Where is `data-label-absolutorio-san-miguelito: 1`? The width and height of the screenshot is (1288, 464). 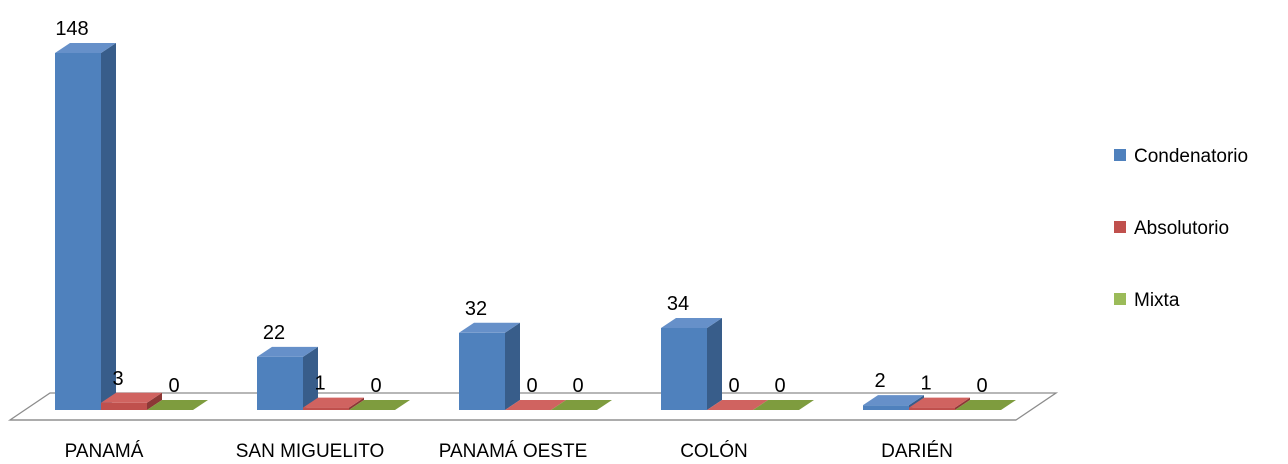 data-label-absolutorio-san-miguelito: 1 is located at coordinates (319, 384).